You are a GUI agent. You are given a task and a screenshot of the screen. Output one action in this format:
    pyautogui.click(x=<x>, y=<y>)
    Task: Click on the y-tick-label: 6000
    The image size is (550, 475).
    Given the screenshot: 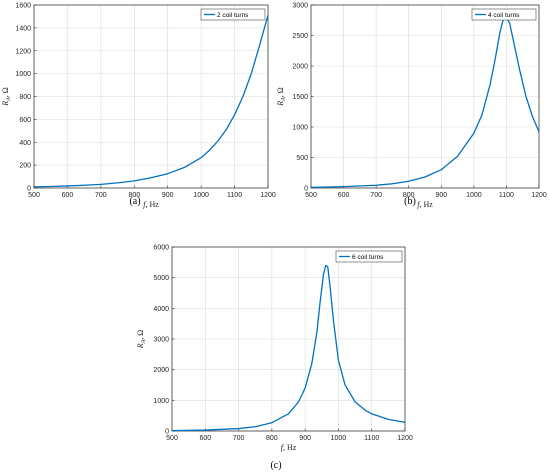 What is the action you would take?
    pyautogui.click(x=161, y=248)
    